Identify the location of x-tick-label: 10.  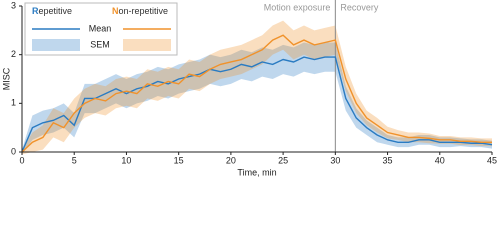
(126, 160).